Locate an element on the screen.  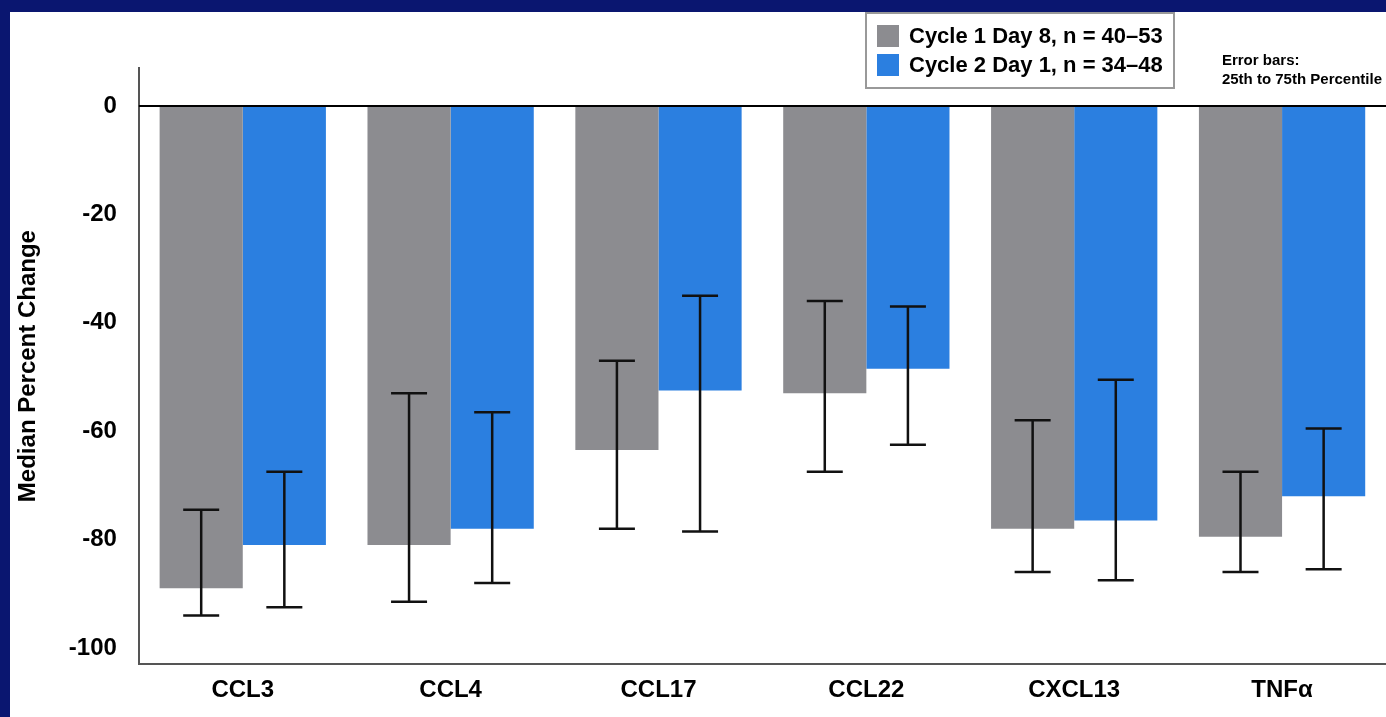
y-tick-label: -100 is located at coordinates (92, 646).